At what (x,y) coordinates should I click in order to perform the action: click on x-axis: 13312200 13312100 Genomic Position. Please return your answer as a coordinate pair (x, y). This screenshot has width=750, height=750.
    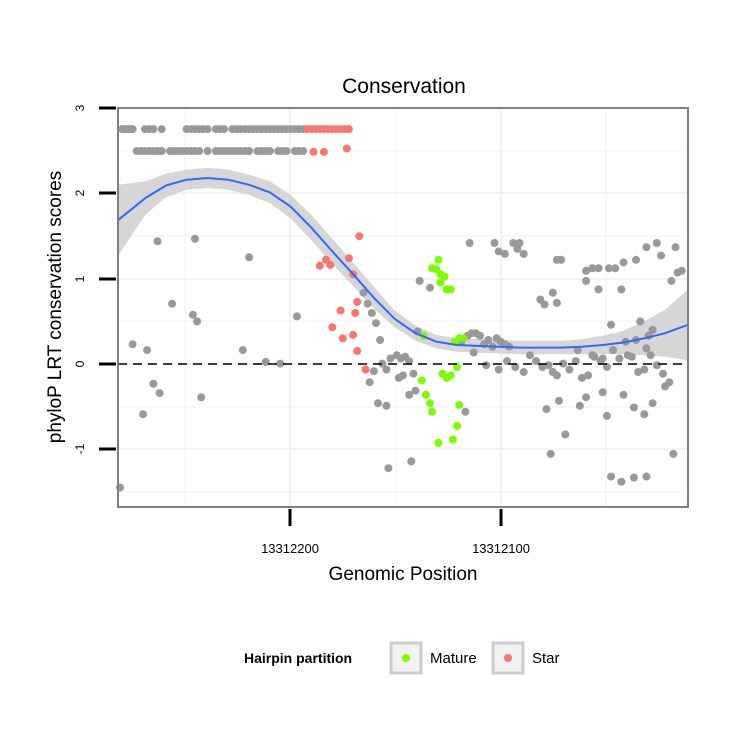
    Looking at the image, I should click on (395, 547).